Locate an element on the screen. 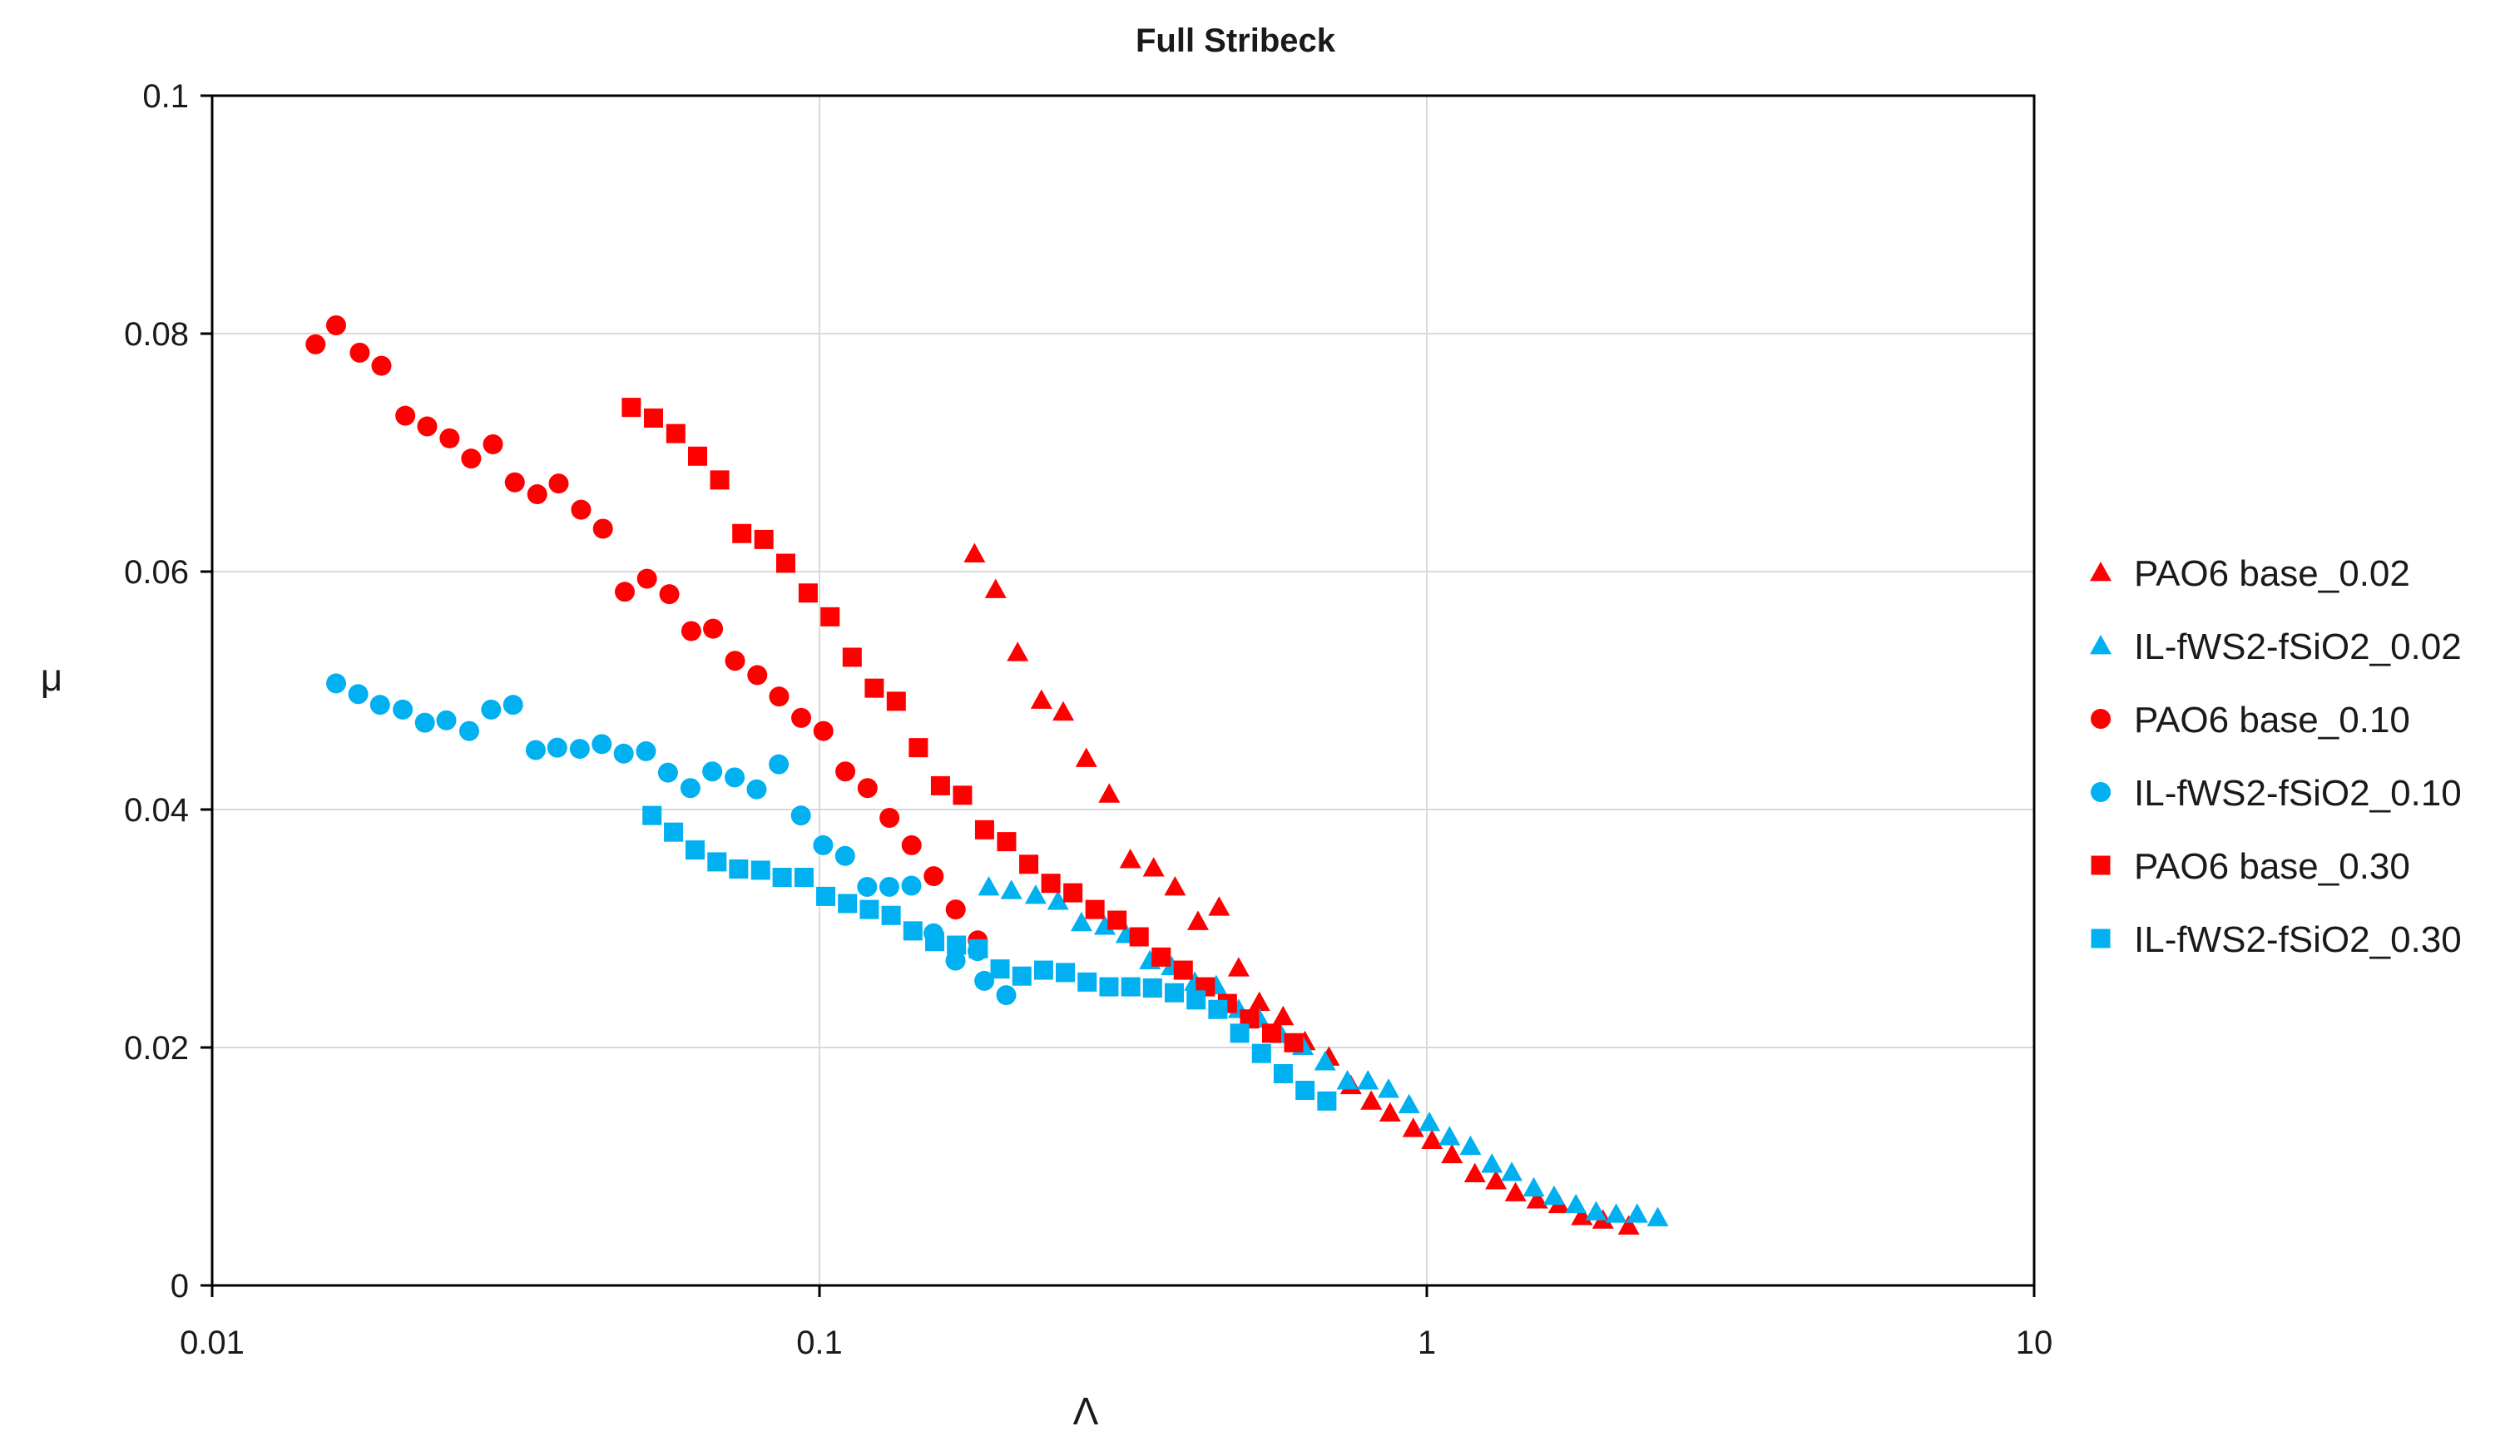  legend-label: PAO6 base_0.02 is located at coordinates (2272, 573).